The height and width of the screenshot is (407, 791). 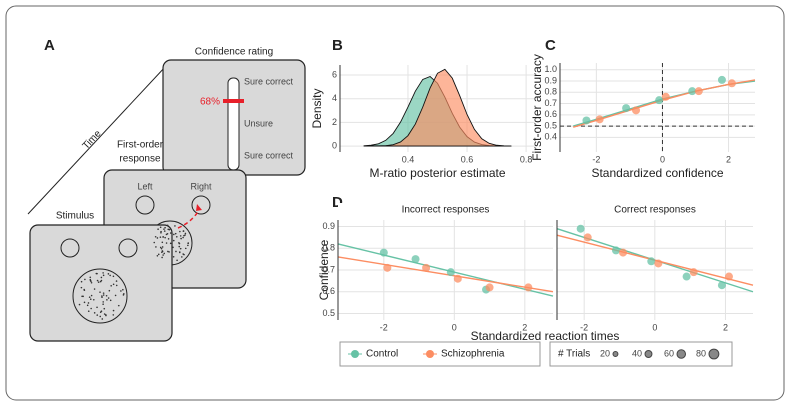 What do you see at coordinates (440, 354) in the screenshot?
I see `legend-box` at bounding box center [440, 354].